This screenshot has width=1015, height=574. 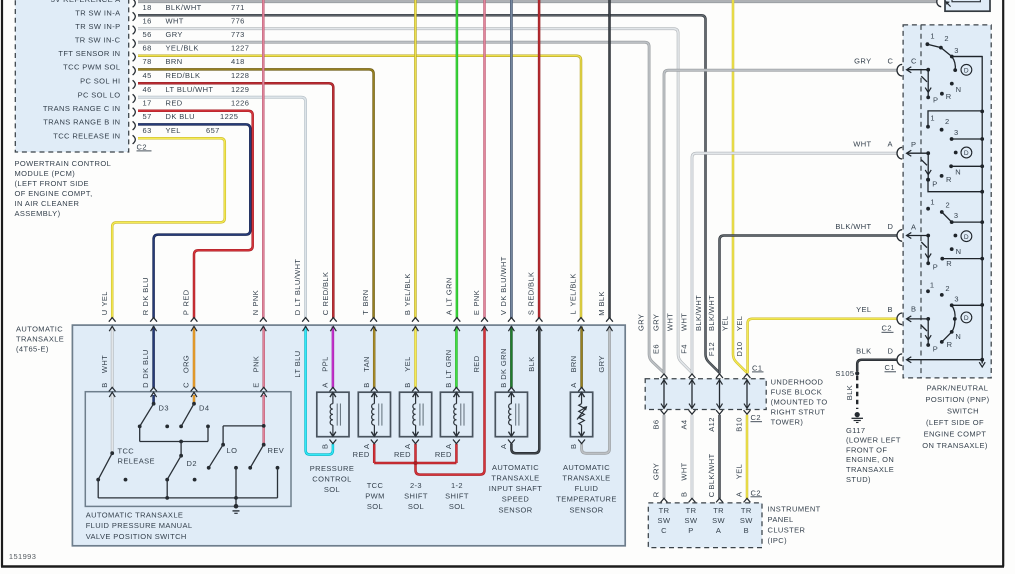 I want to click on svg-text: SOL, so click(x=375, y=506).